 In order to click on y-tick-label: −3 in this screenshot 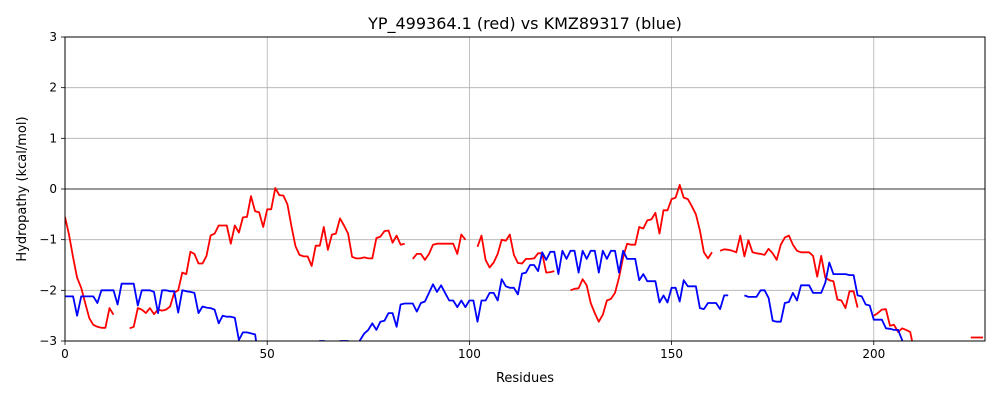, I will do `click(48, 341)`.